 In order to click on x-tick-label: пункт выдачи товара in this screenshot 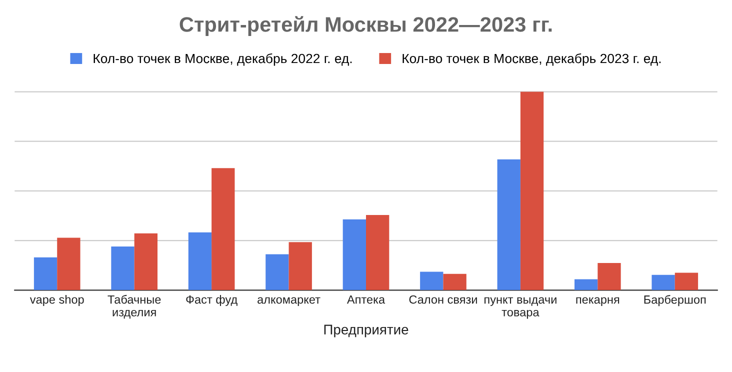, I will do `click(520, 308)`.